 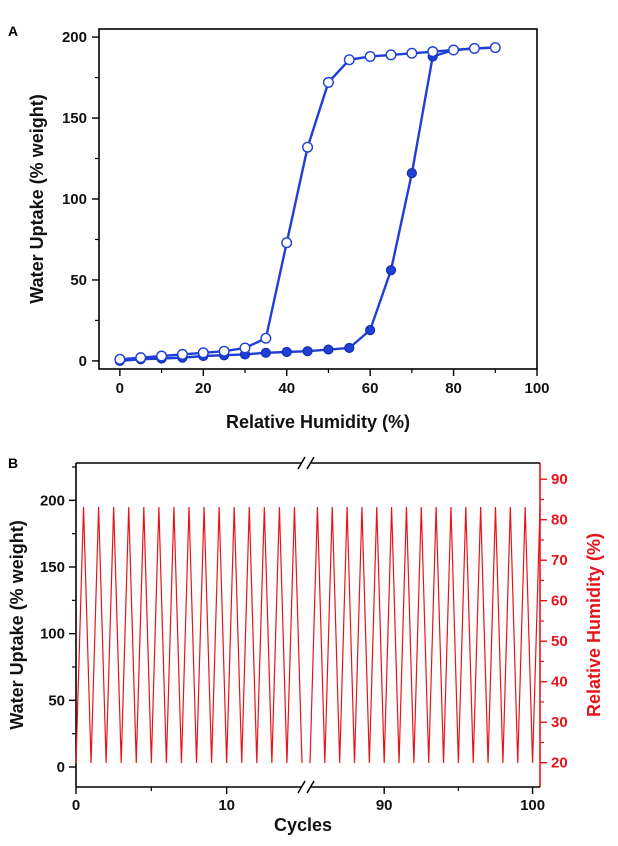 What do you see at coordinates (370, 388) in the screenshot?
I see `panel-a-x-tick-label: 60` at bounding box center [370, 388].